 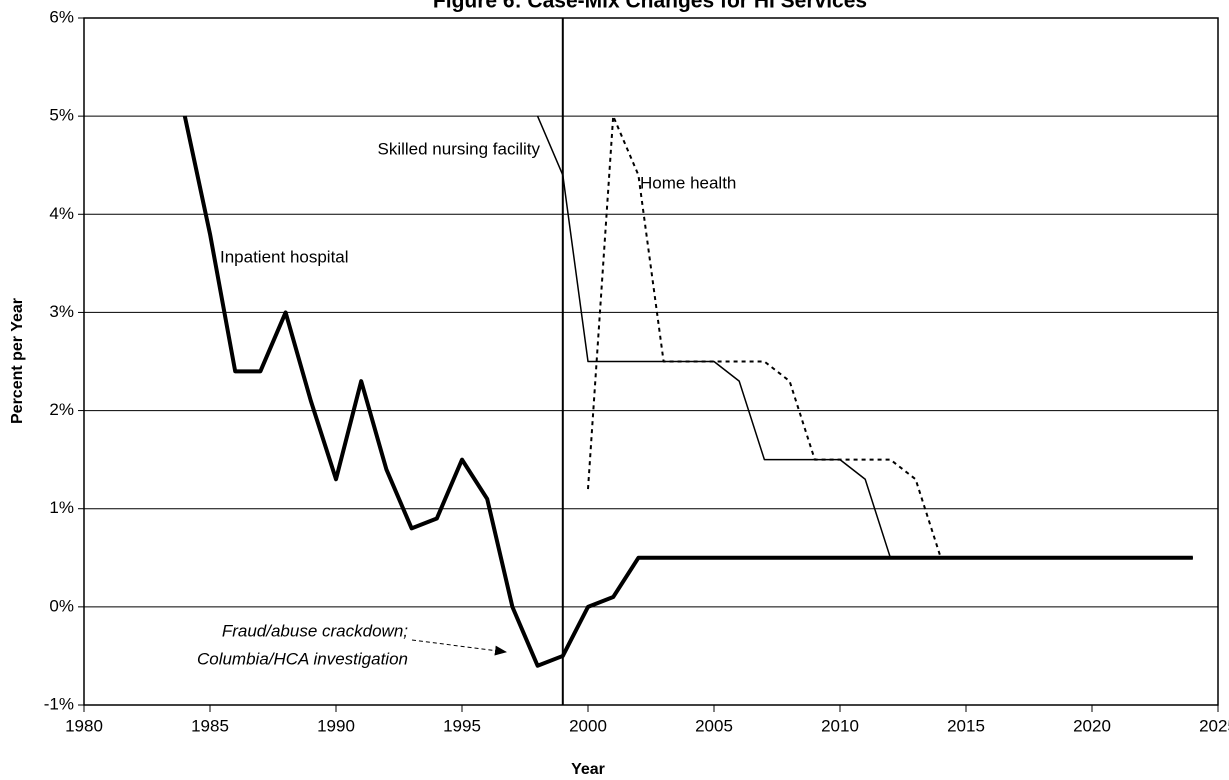 What do you see at coordinates (61, 507) in the screenshot?
I see `y-tick-label: 1%` at bounding box center [61, 507].